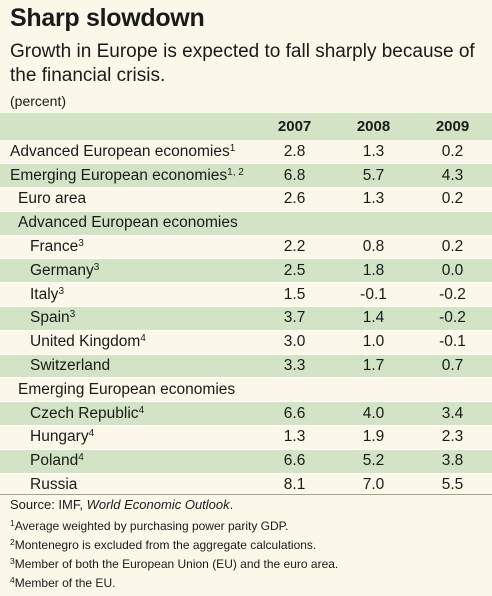 This screenshot has height=596, width=492. I want to click on value-cell-2009: 0.0, so click(452, 270).